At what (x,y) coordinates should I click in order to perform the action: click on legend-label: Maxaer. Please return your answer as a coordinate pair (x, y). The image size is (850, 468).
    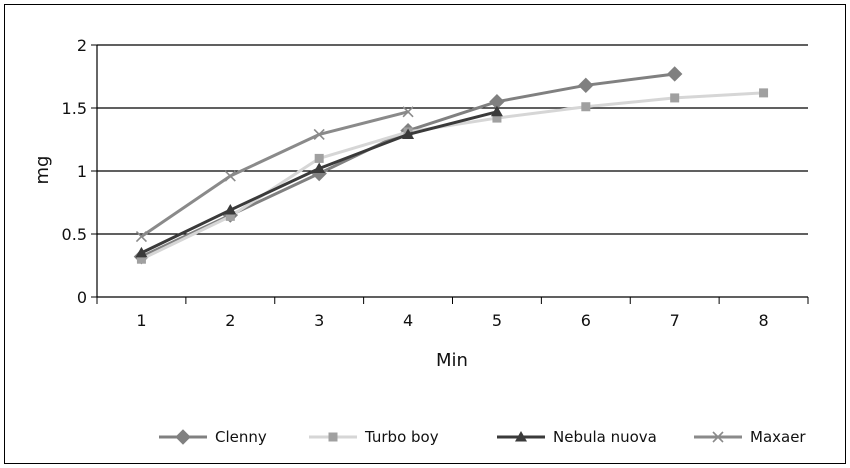
    Looking at the image, I should click on (778, 437).